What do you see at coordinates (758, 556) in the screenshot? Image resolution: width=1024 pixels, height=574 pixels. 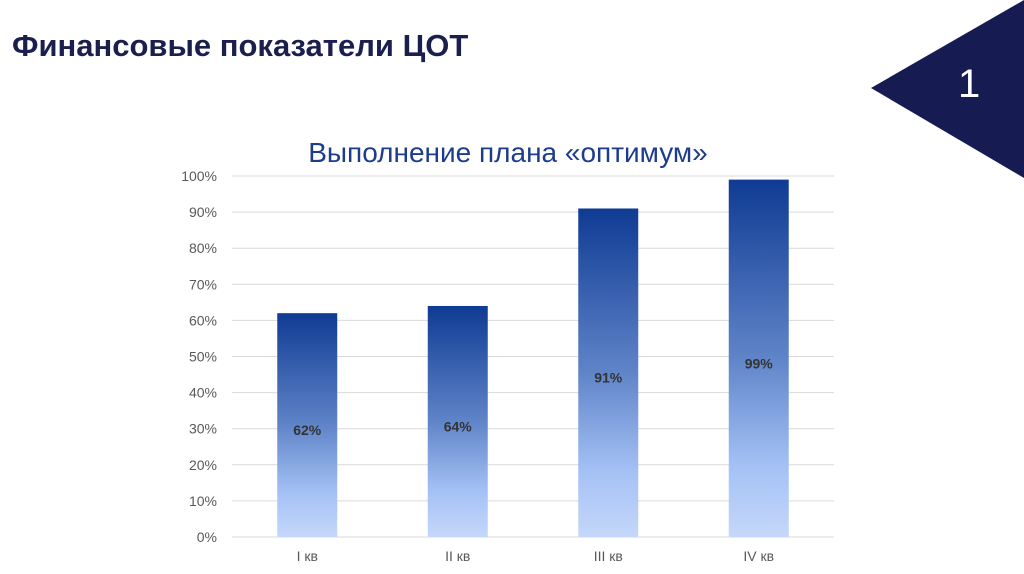 I see `x-tick-label: IV кв` at bounding box center [758, 556].